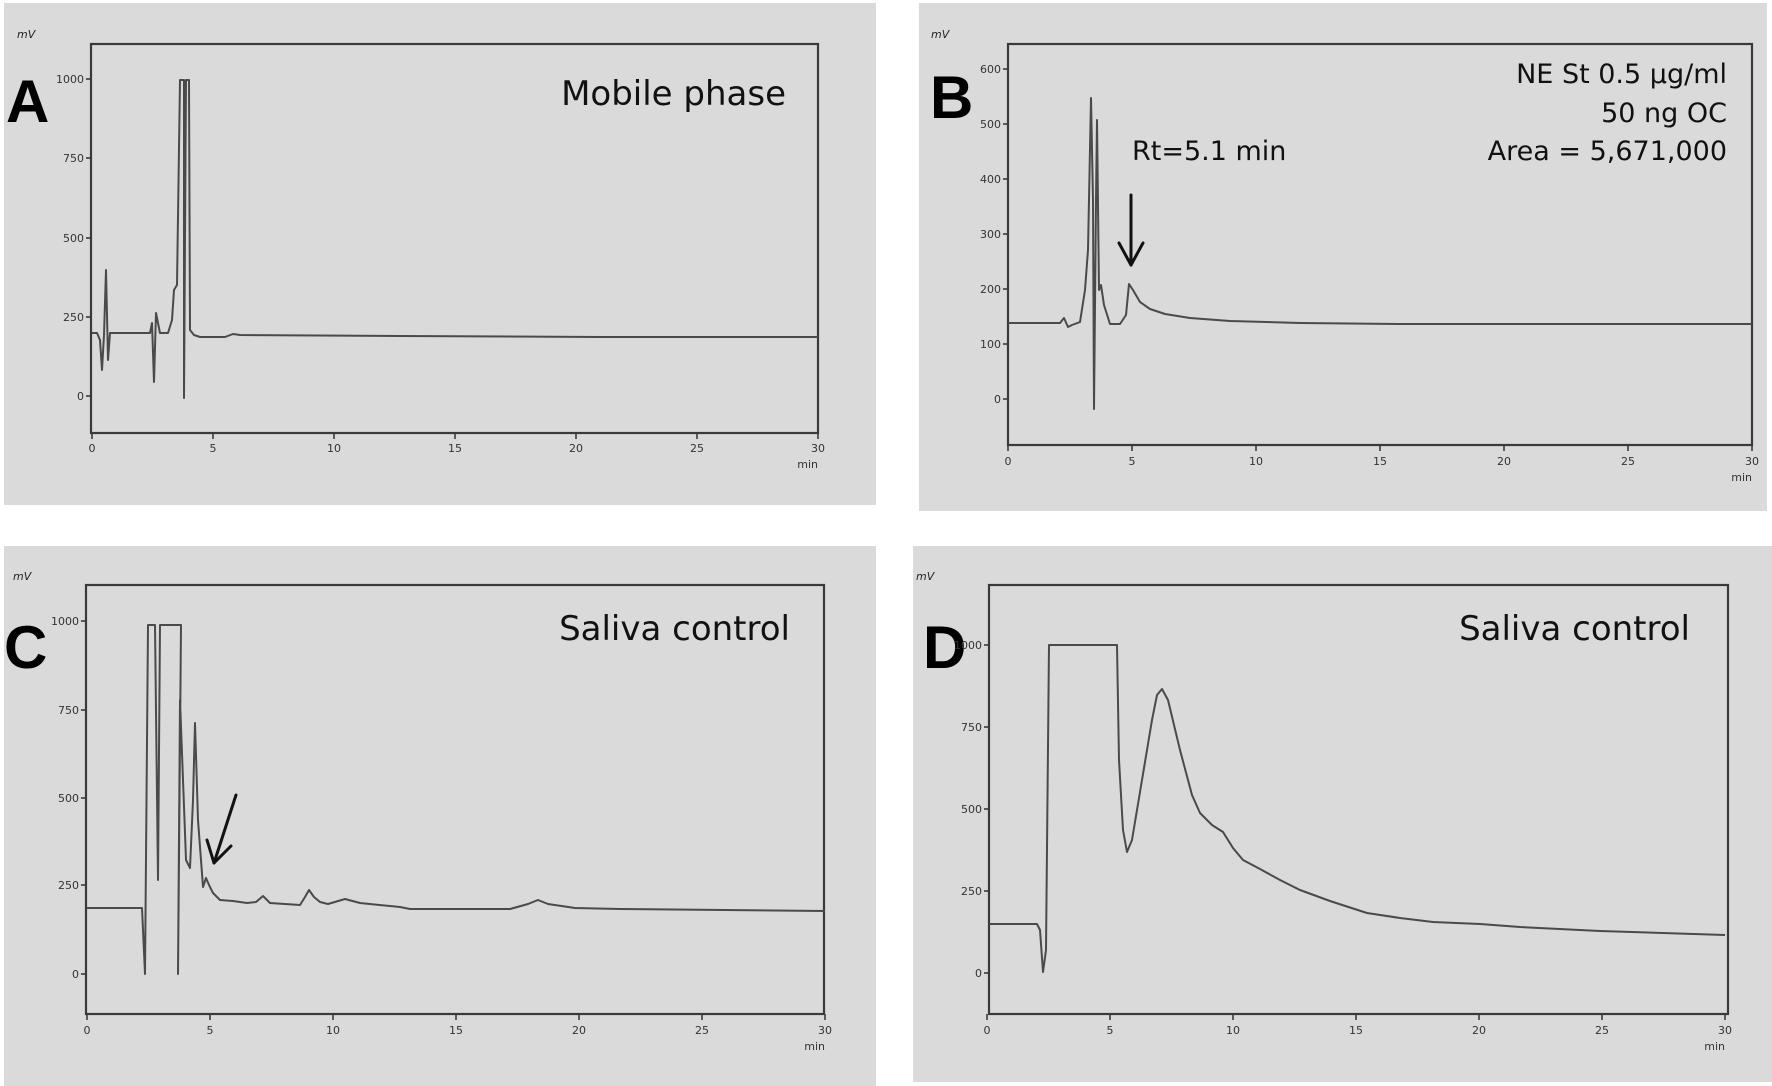 The height and width of the screenshot is (1086, 1772). I want to click on panel-b-y-unit: mV, so click(941, 34).